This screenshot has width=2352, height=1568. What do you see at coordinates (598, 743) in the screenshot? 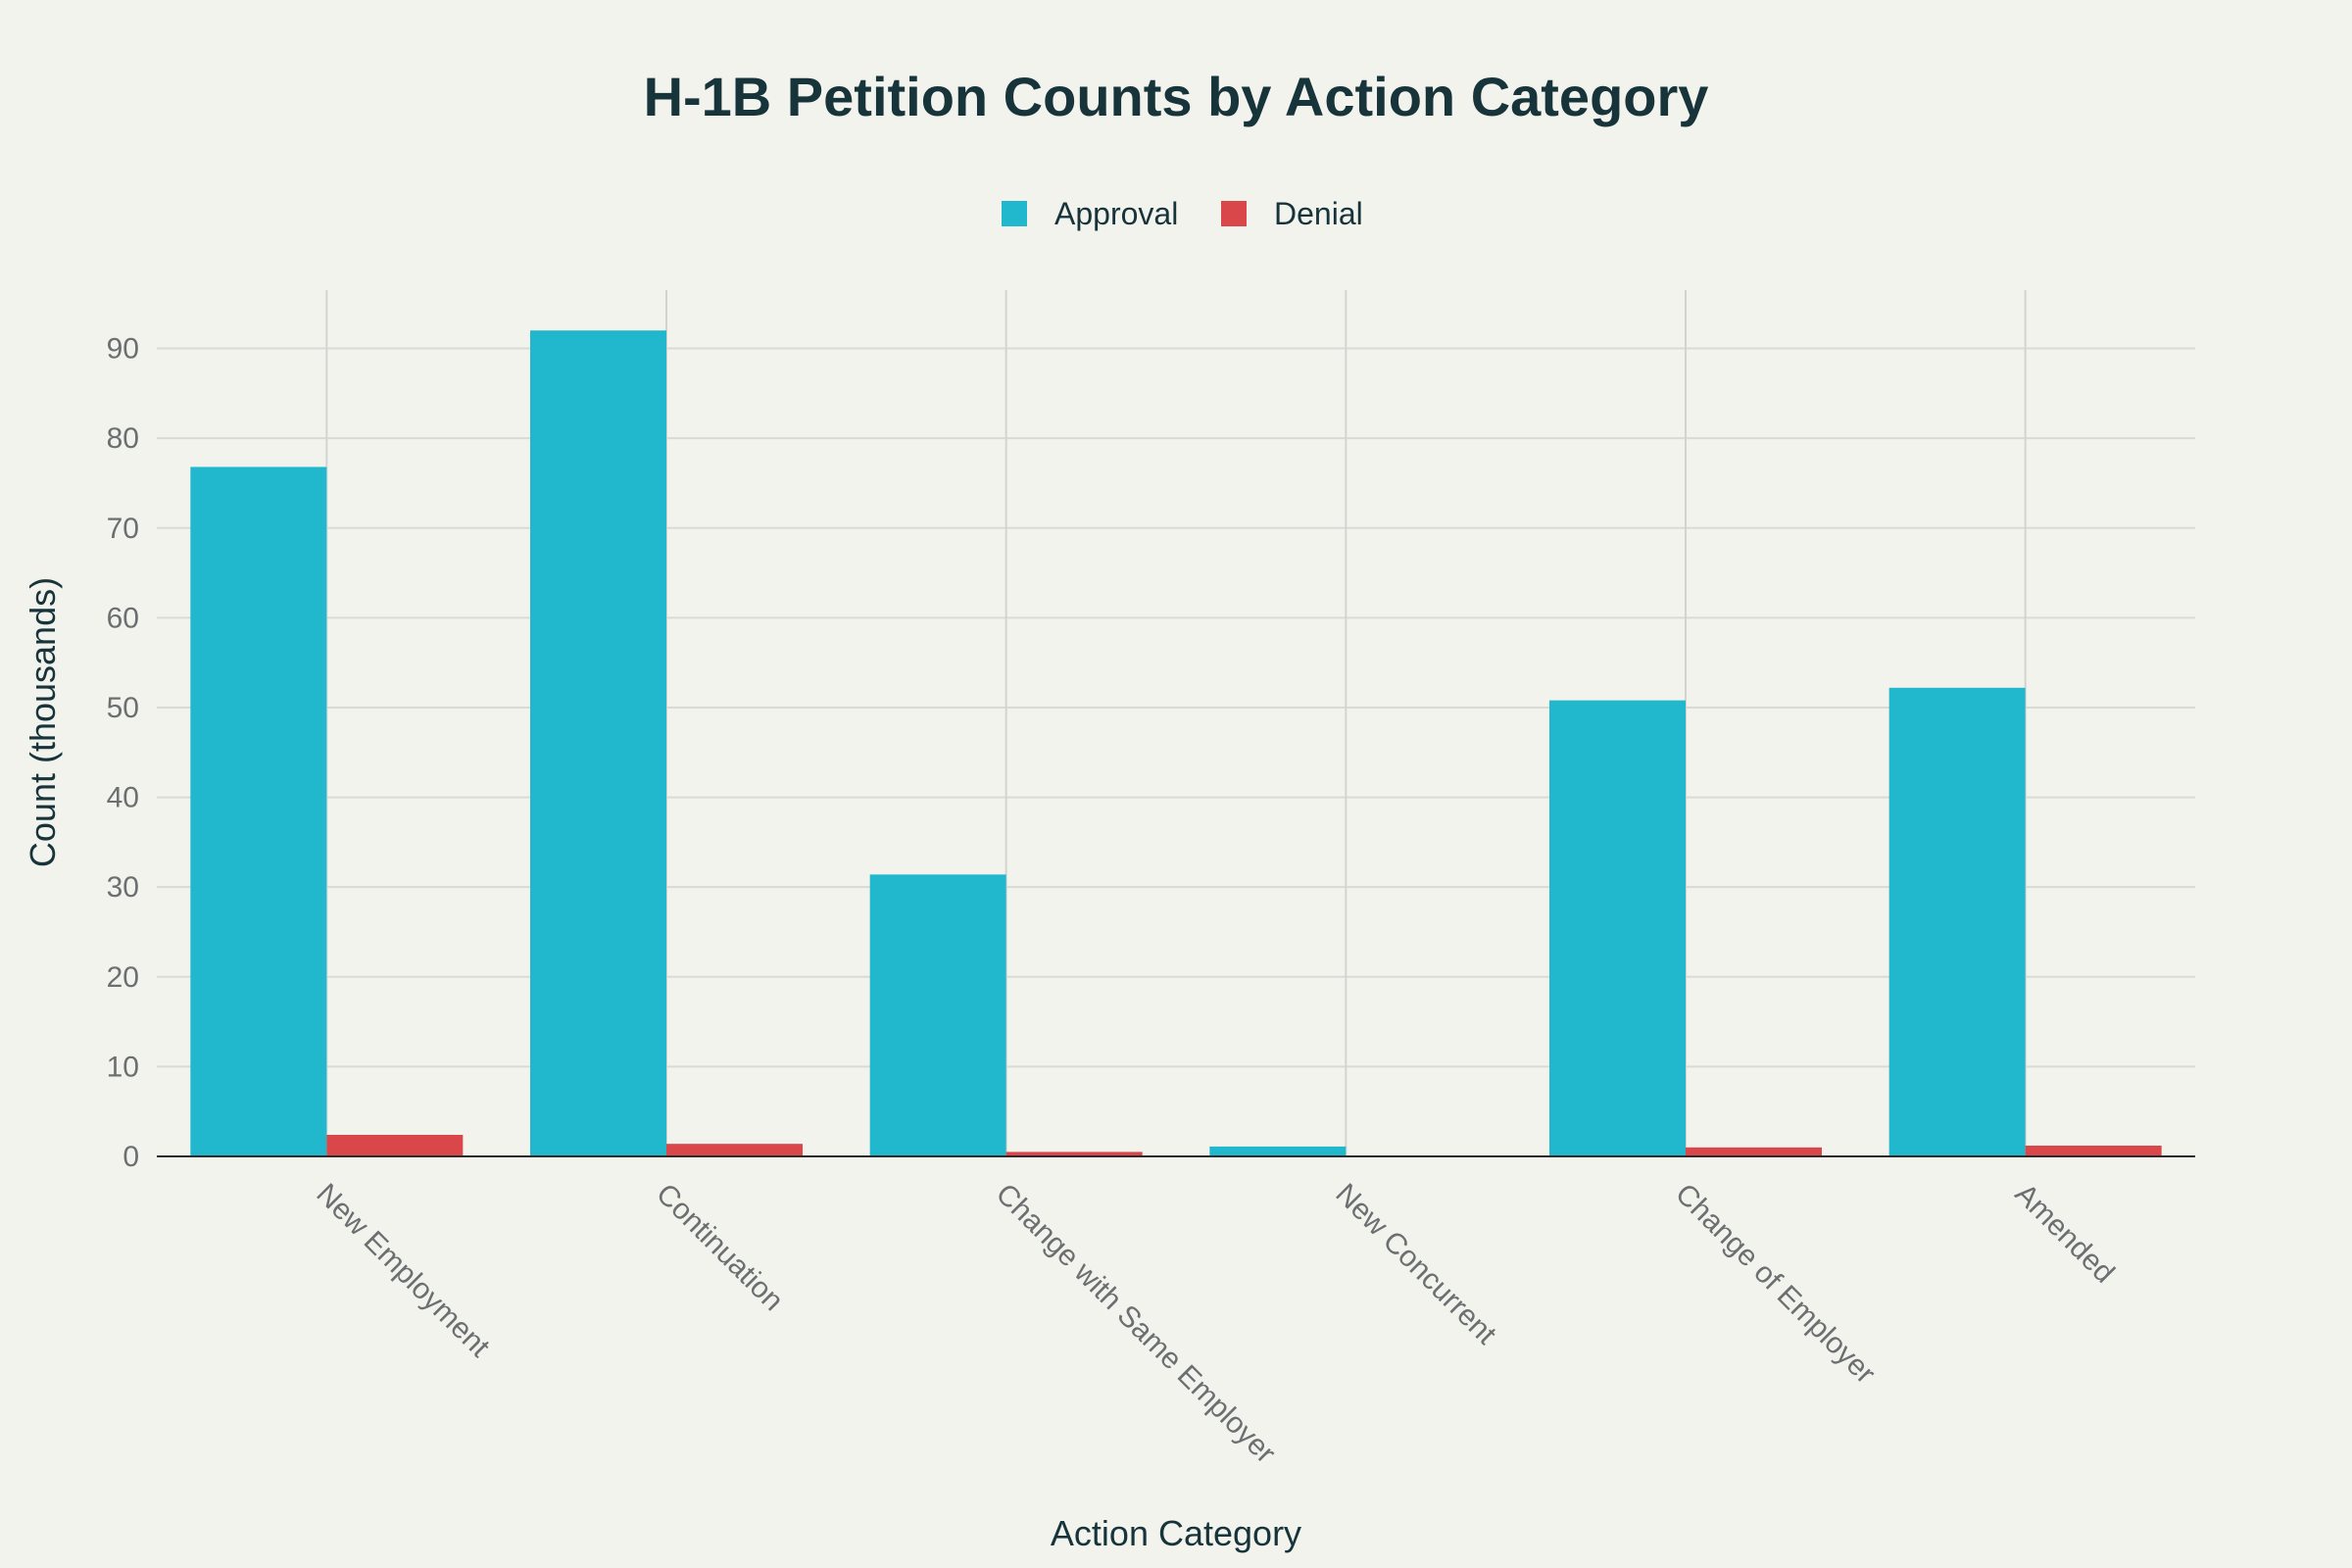
I see `bar-approval-continuation` at bounding box center [598, 743].